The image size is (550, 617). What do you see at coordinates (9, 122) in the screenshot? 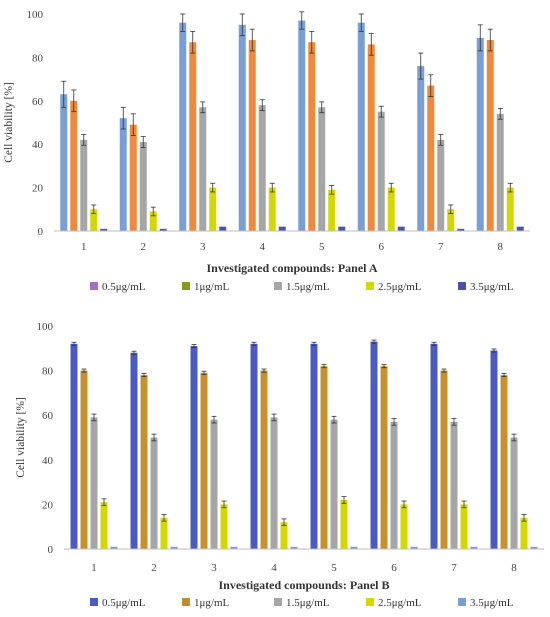
I see `panel-a-y-axis-title: Cell viability [%]` at bounding box center [9, 122].